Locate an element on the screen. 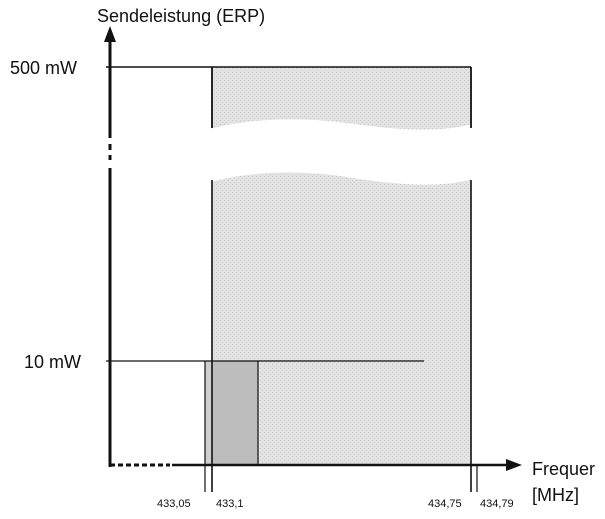  y-axis-arrow-icon is located at coordinates (110, 34).